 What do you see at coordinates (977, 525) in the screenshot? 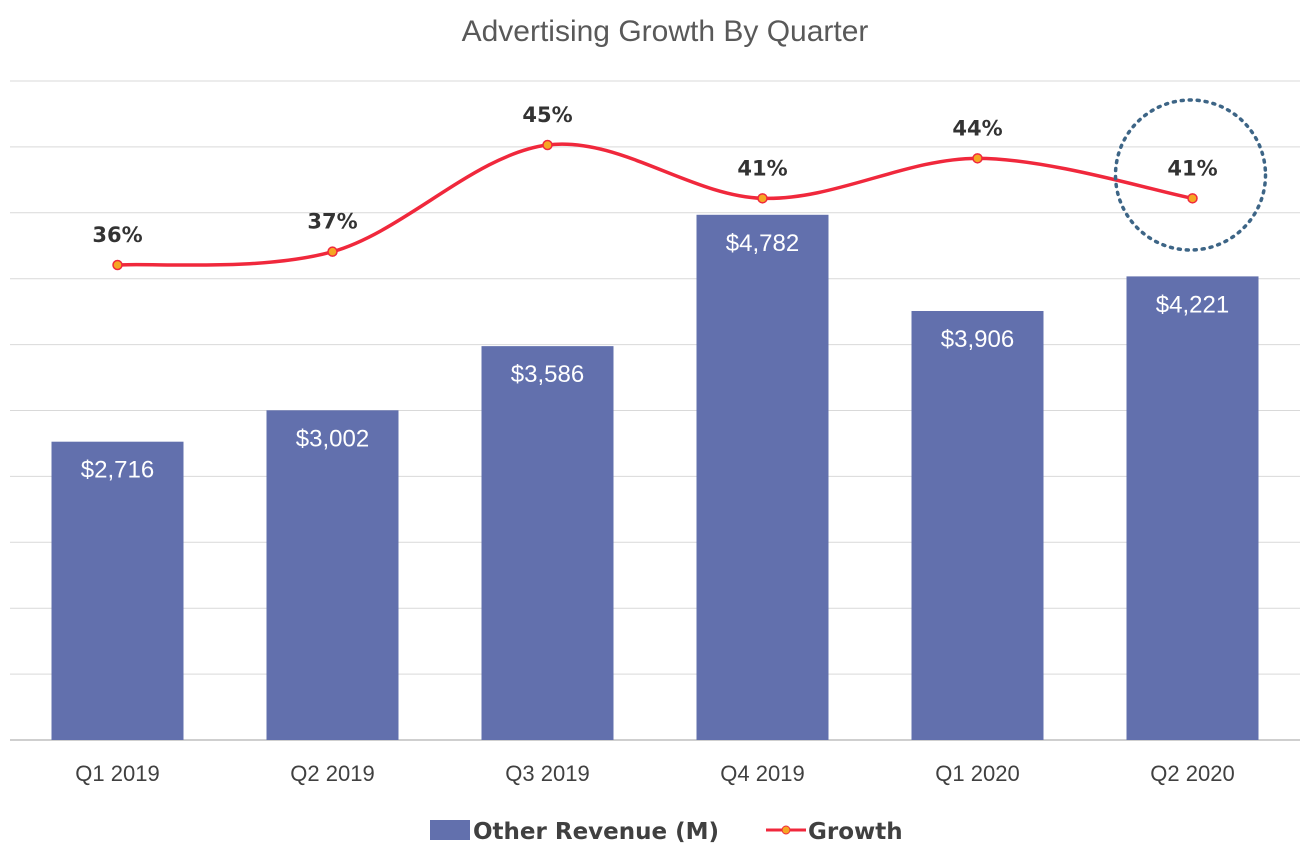
I see `bar-q1-2020` at bounding box center [977, 525].